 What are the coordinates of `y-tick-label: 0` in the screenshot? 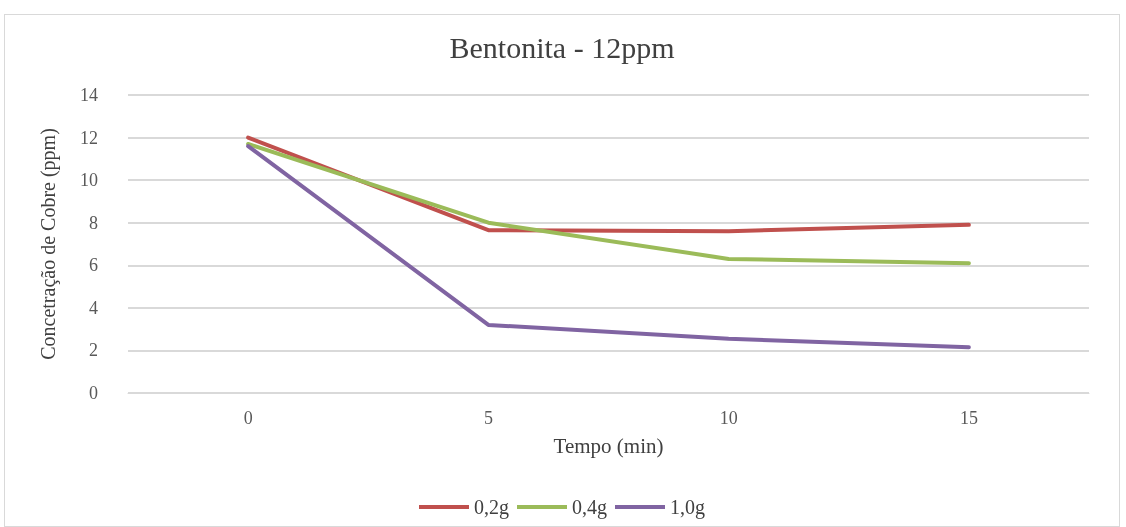 It's located at (93, 393).